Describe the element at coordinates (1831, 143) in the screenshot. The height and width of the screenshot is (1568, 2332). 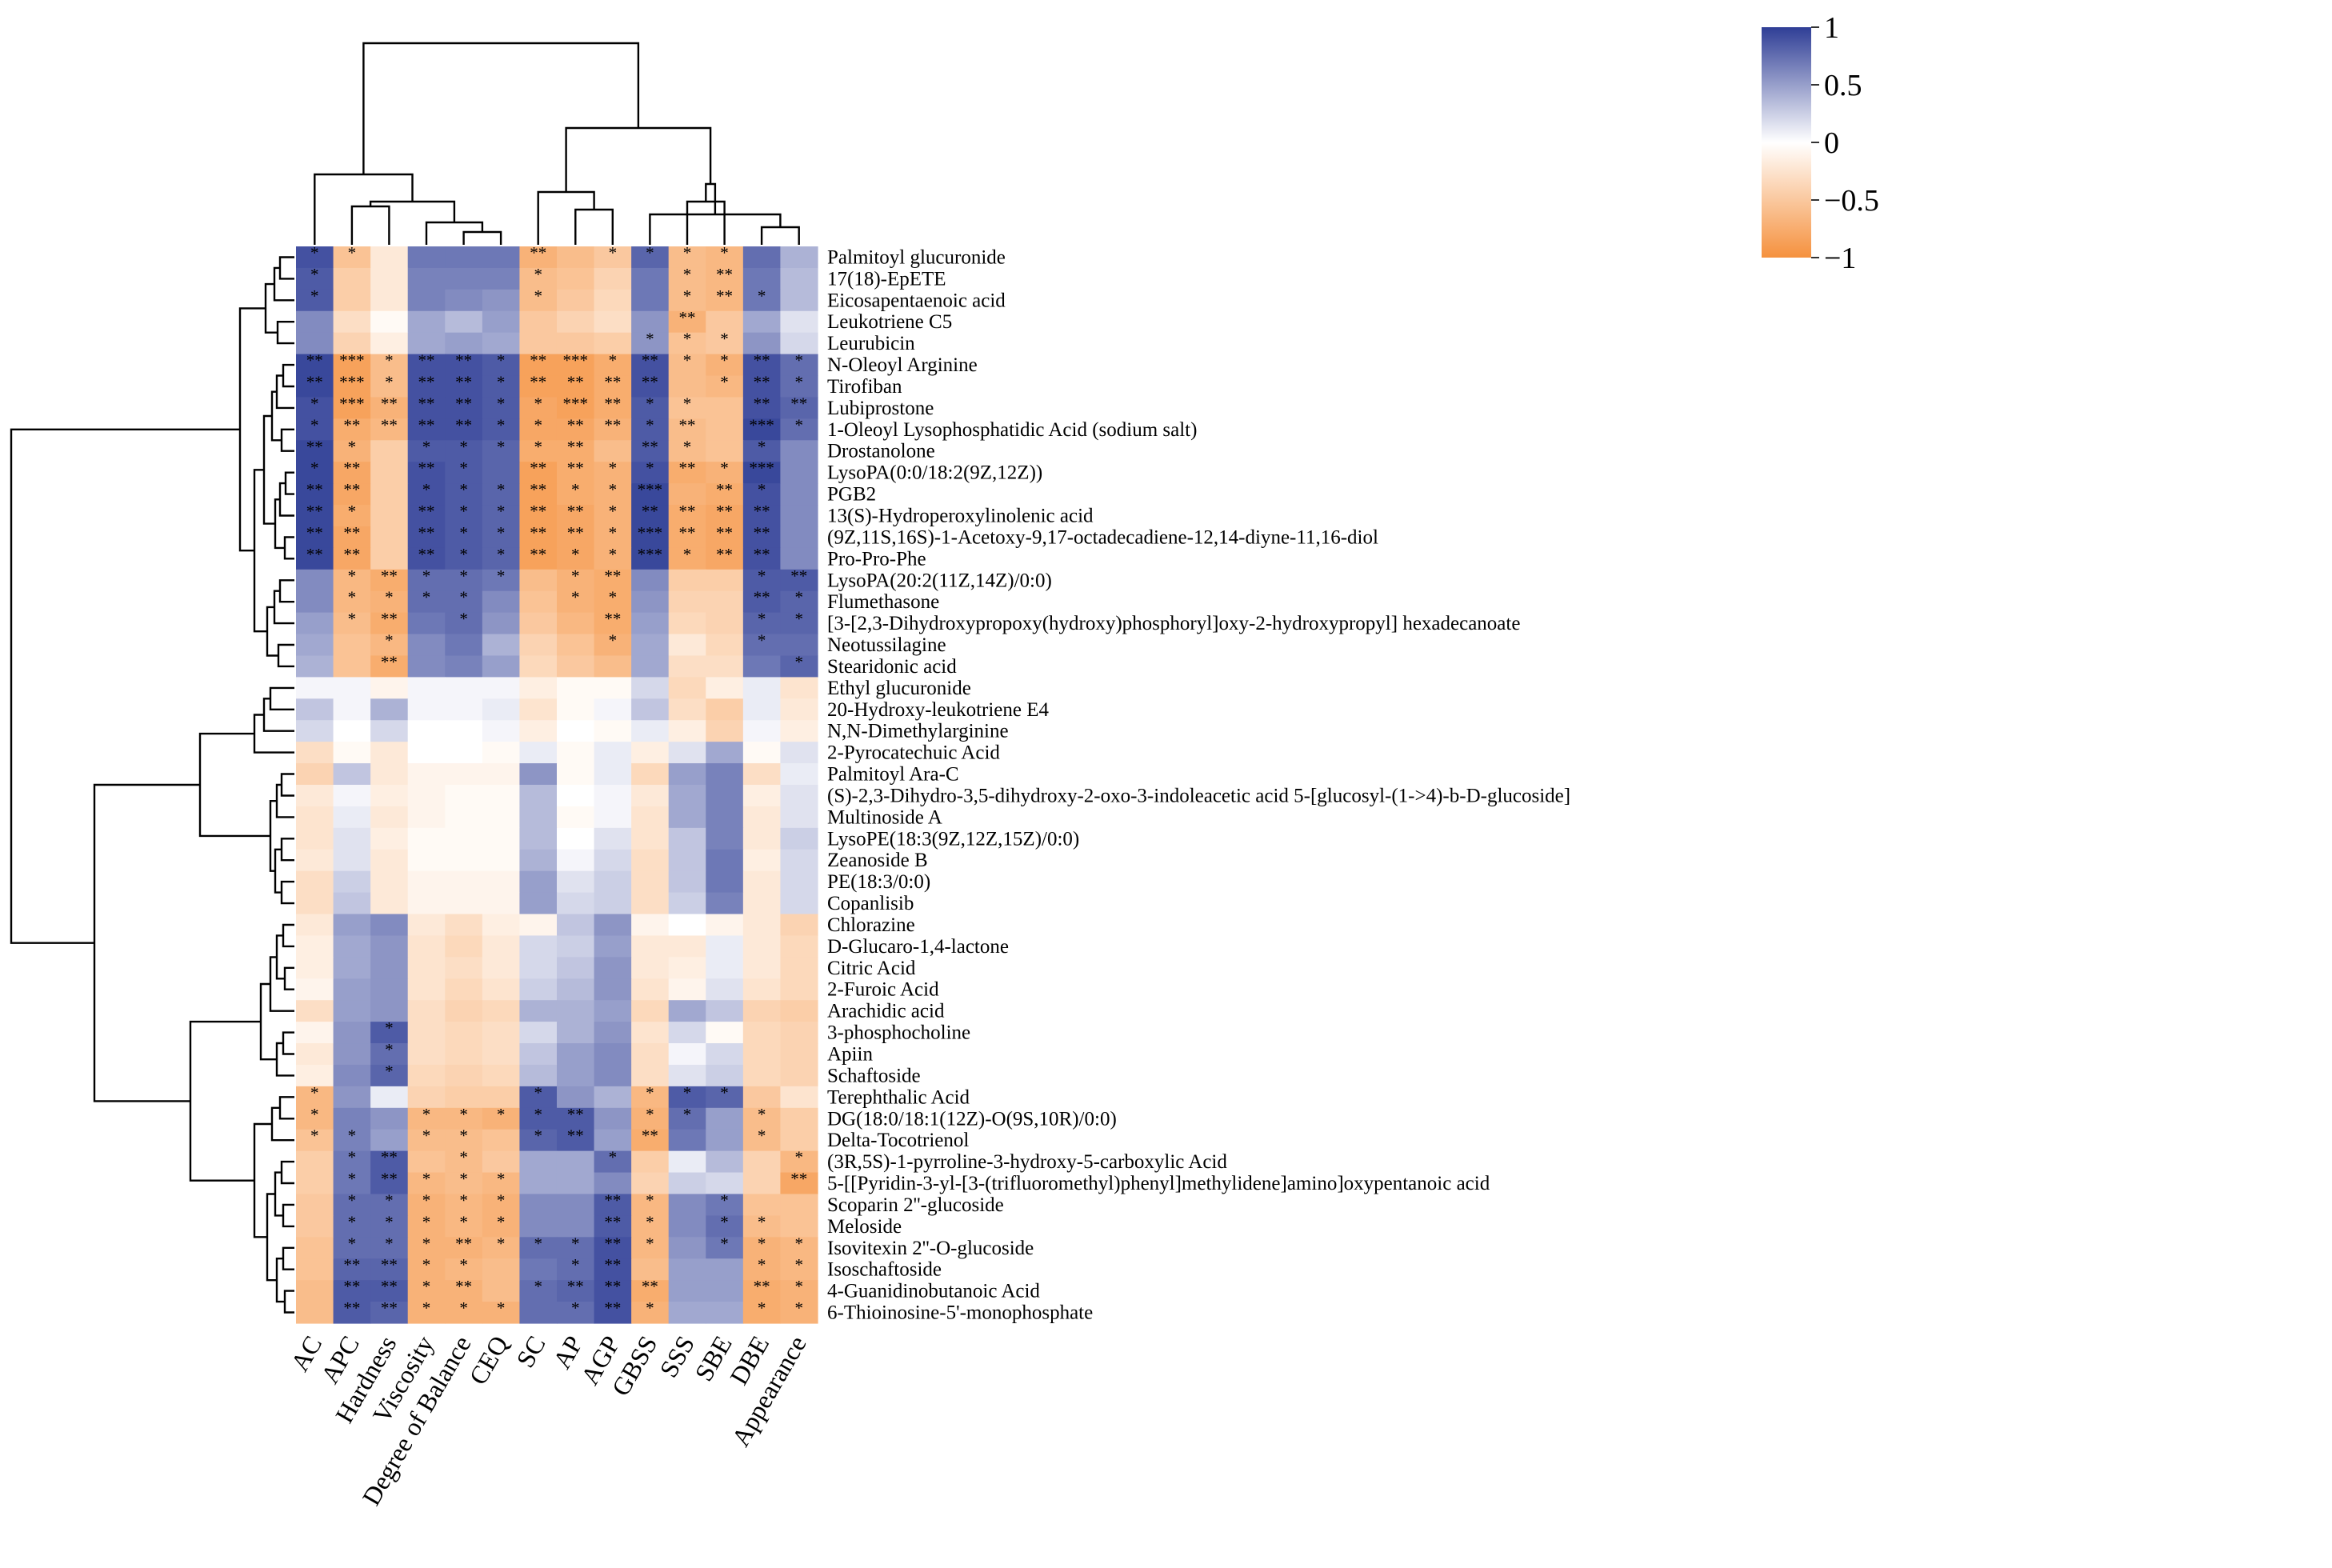
I see `legend-tick-label: 0` at that location.